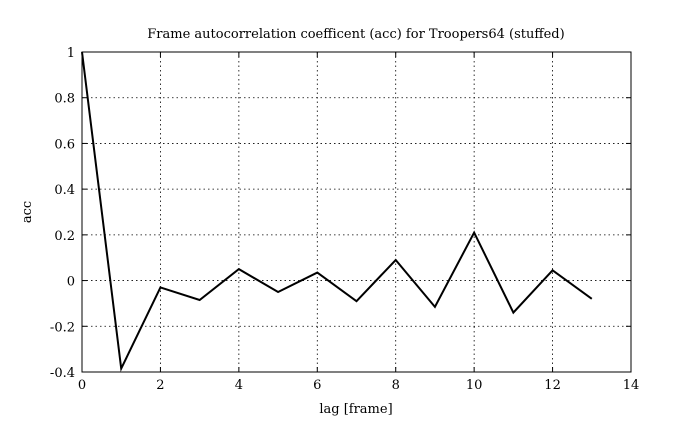 Image resolution: width=685 pixels, height=430 pixels. I want to click on y-axis-label: acc, so click(27, 212).